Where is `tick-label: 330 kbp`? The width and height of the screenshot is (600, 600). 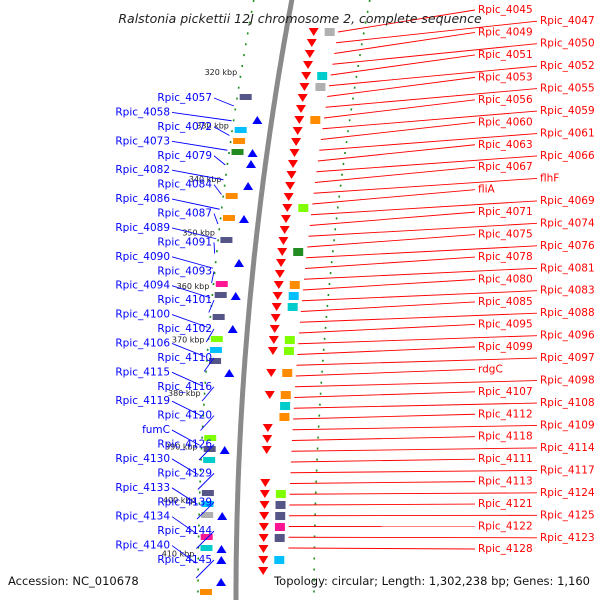
tick-label: 330 kbp is located at coordinates (212, 126).